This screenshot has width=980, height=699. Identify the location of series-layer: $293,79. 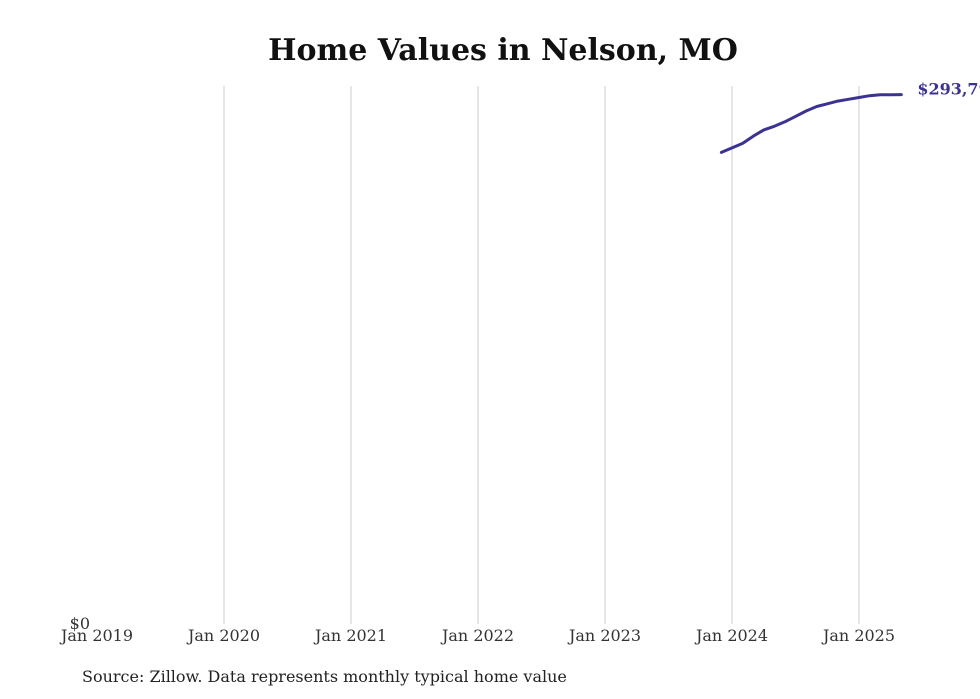
(849, 117).